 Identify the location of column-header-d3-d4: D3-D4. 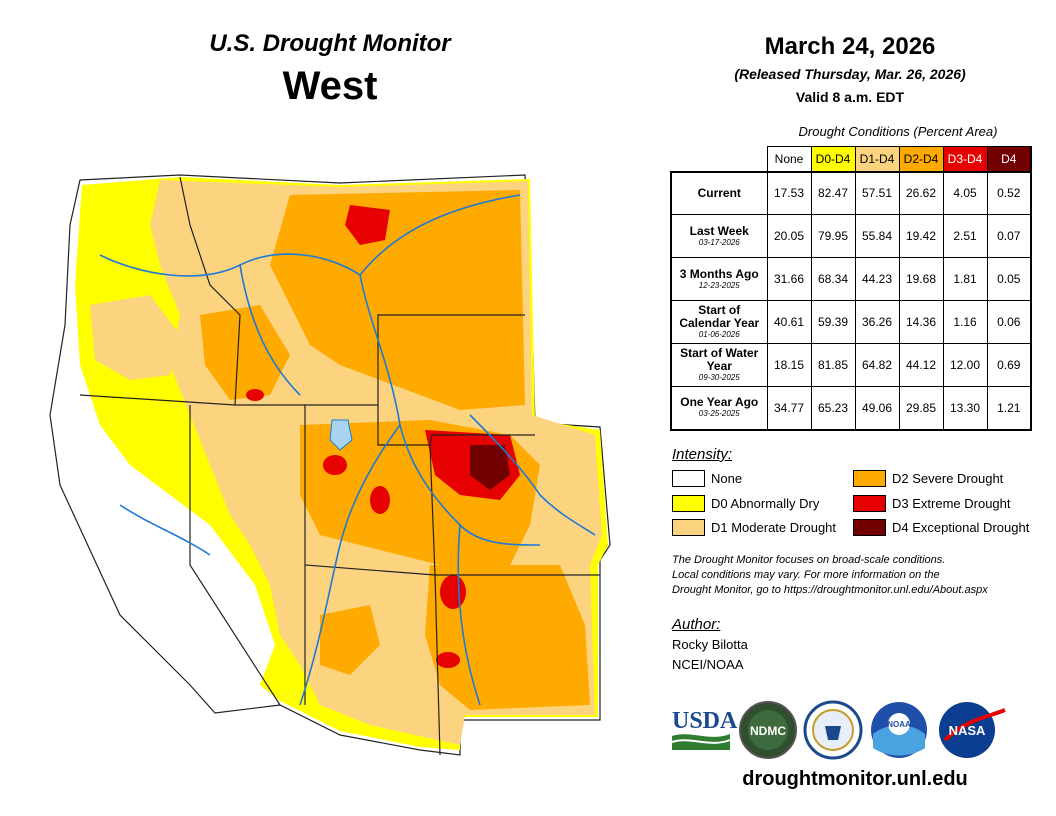
(965, 159).